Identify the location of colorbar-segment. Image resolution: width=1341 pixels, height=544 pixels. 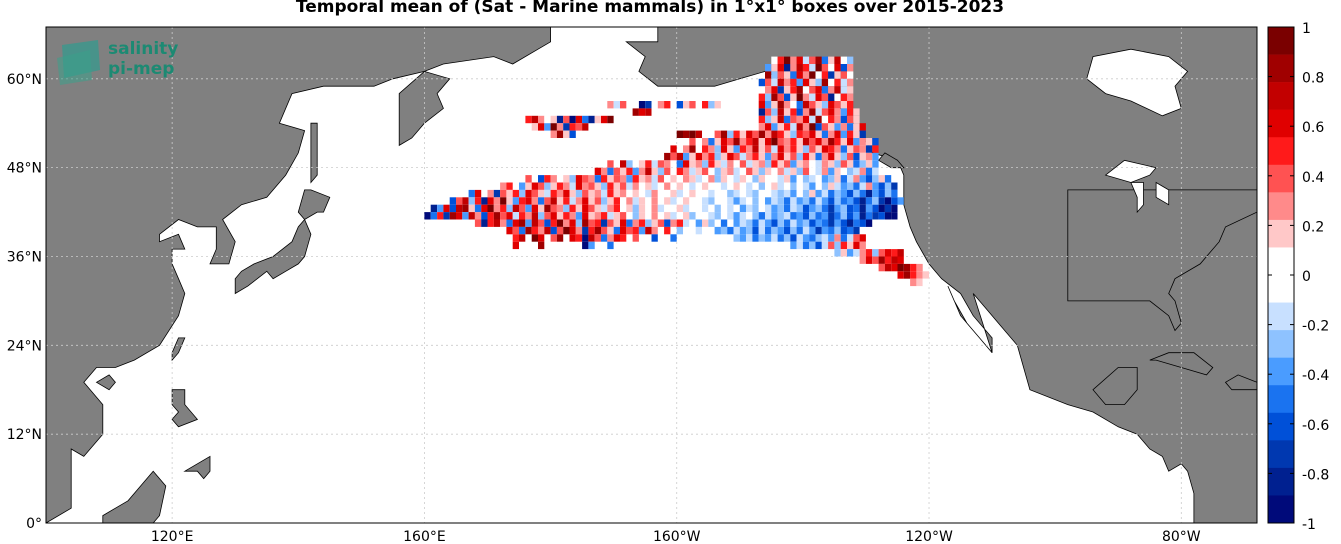
(1281, 178).